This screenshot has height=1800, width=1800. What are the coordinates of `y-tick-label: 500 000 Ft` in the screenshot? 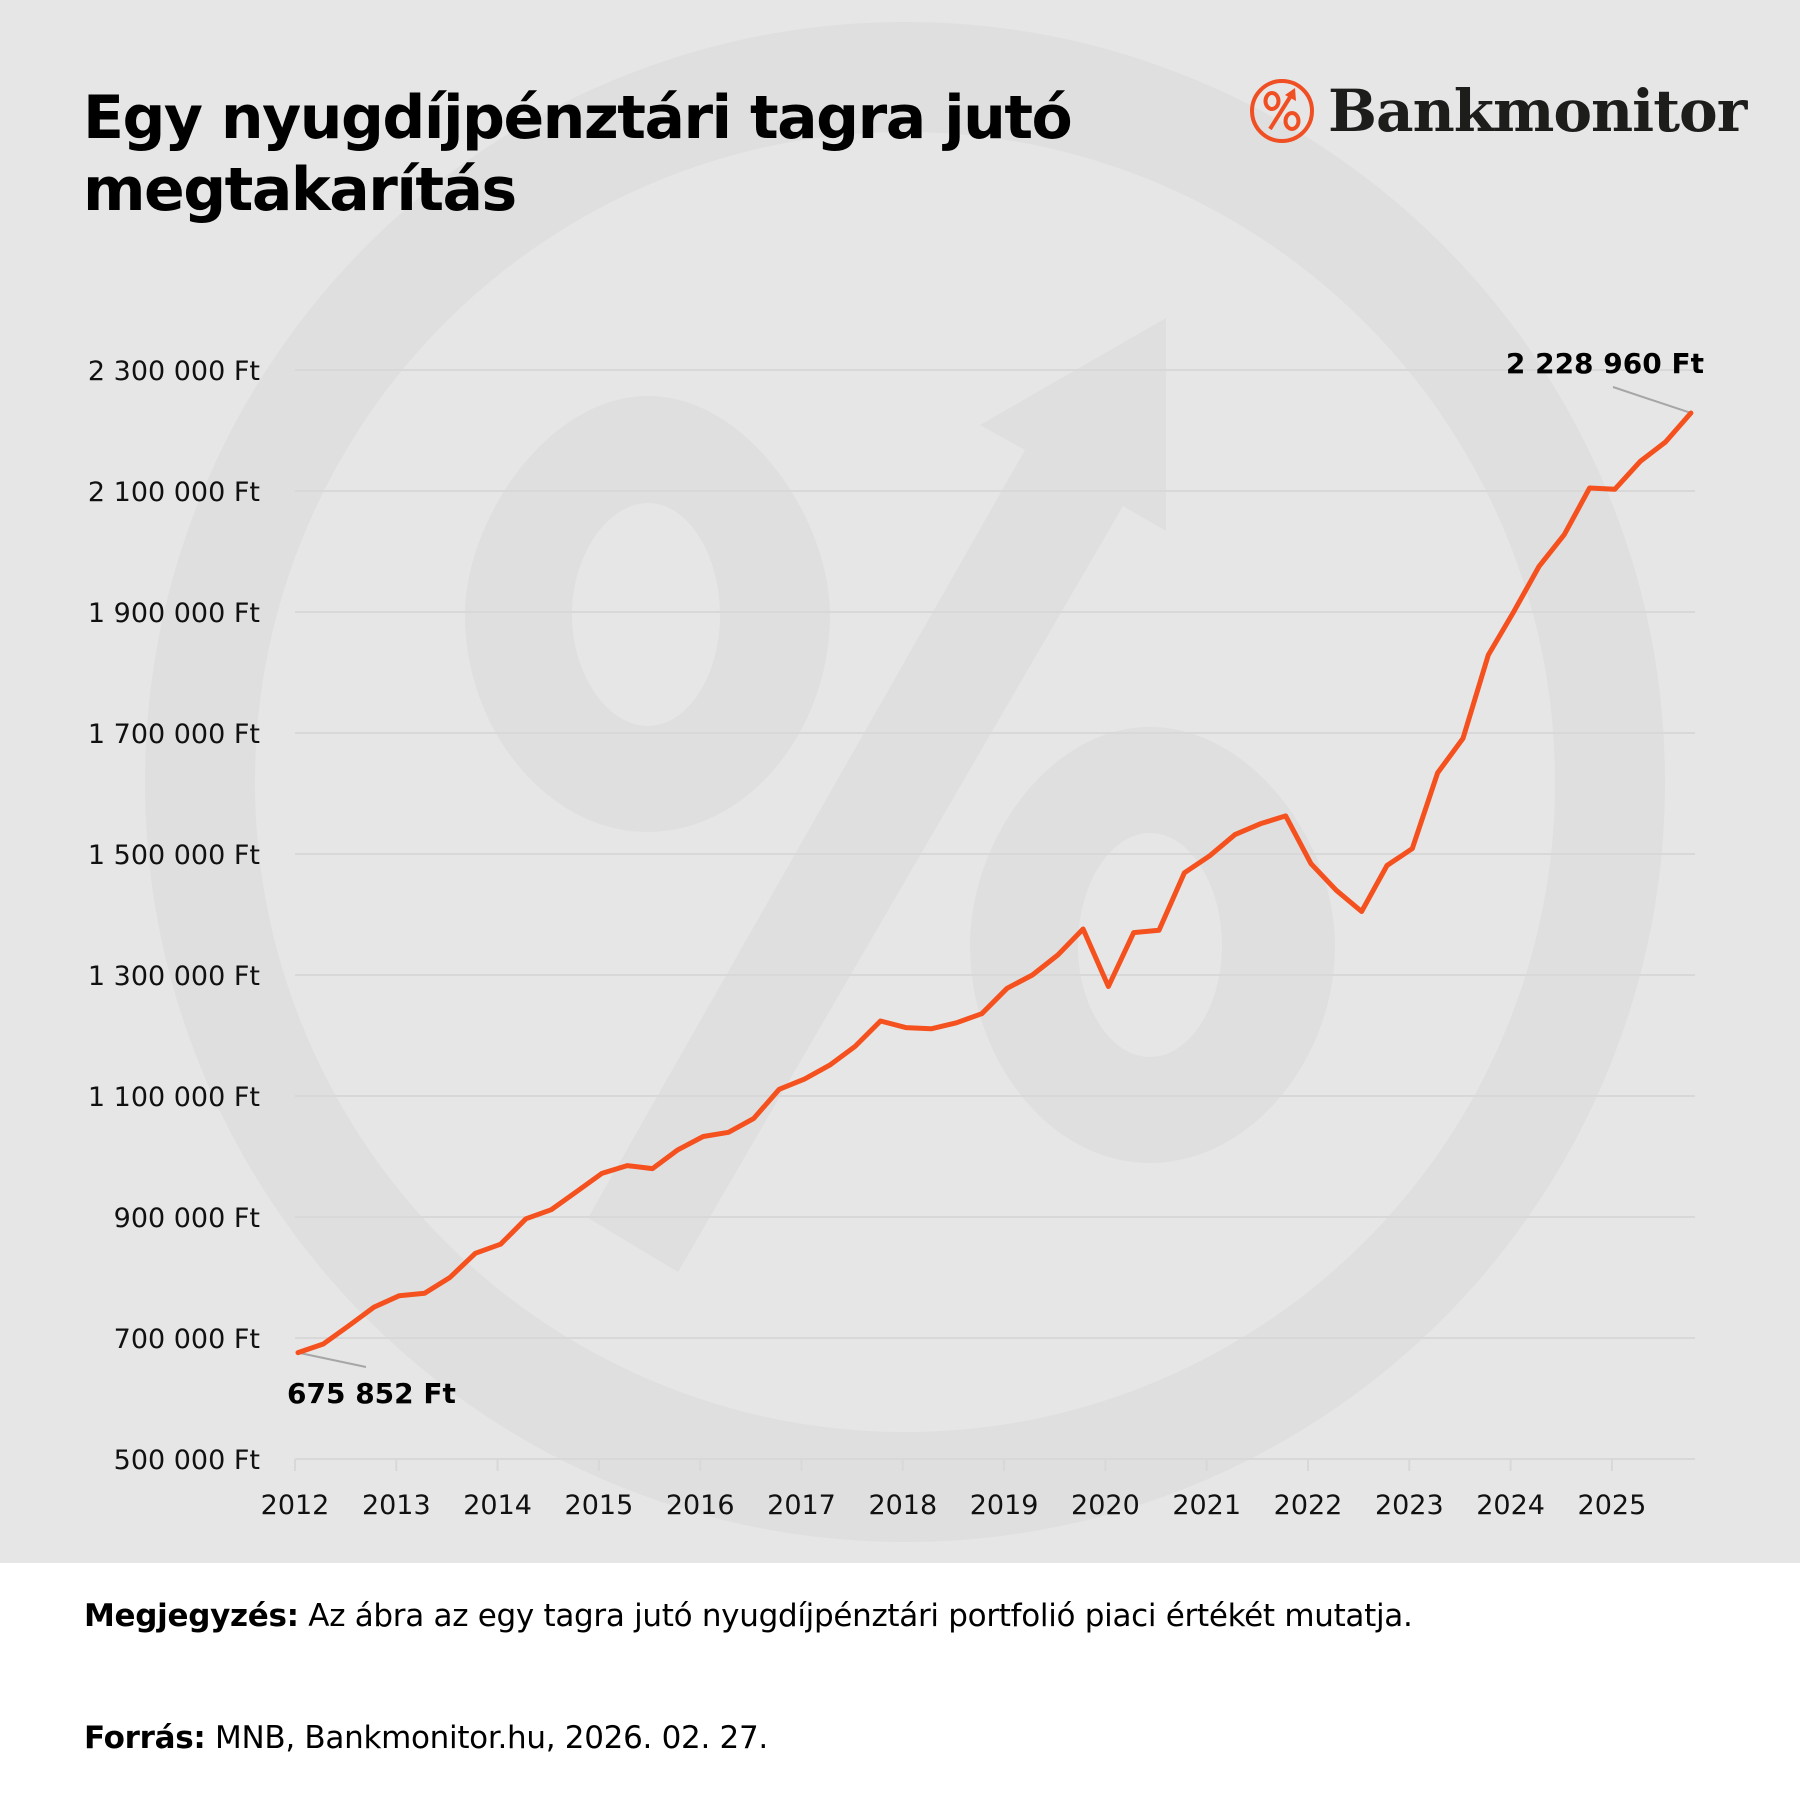 It's located at (187, 1460).